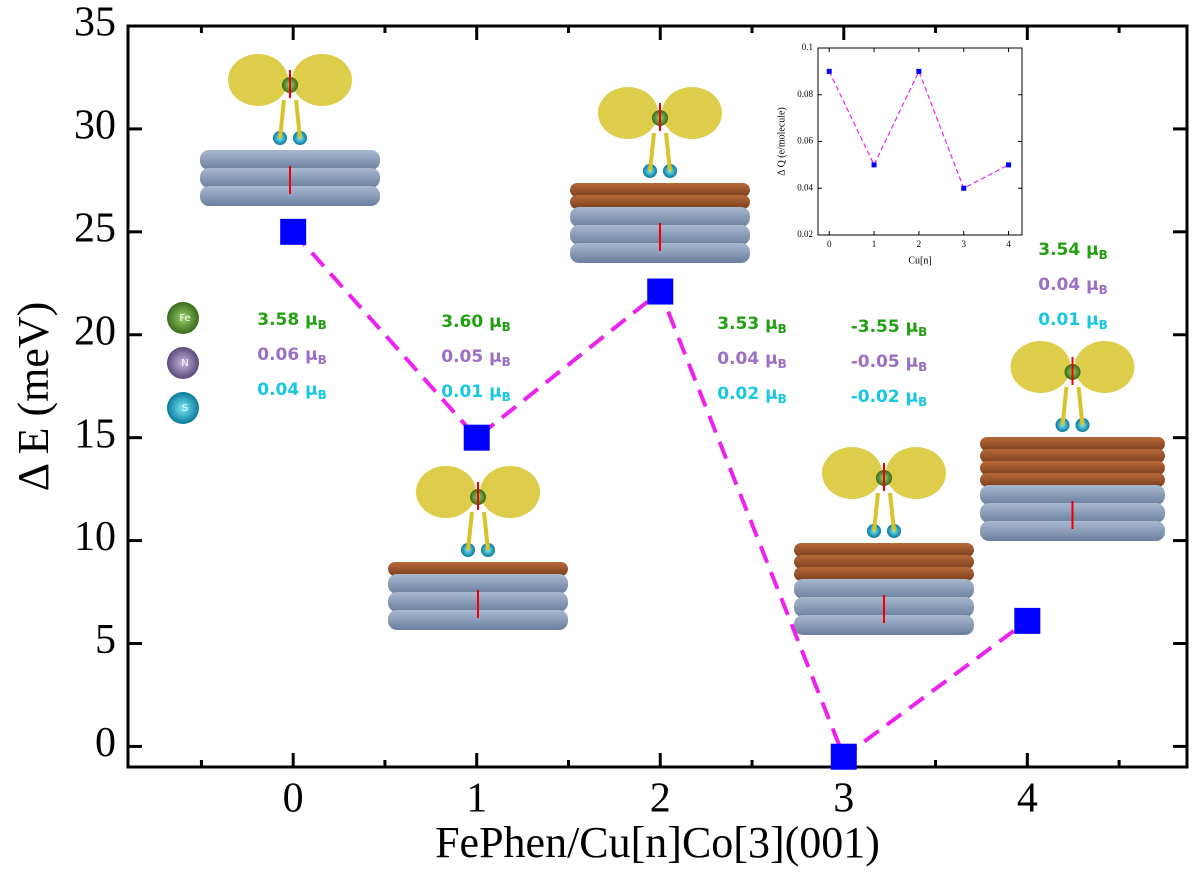  I want to click on moment-value: 3.60 μ, so click(471, 322).